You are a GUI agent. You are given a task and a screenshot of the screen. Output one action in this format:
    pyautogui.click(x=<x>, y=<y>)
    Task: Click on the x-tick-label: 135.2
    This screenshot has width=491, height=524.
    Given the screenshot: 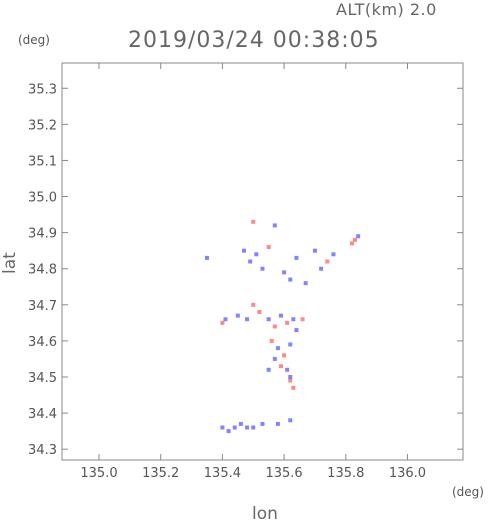 What is the action you would take?
    pyautogui.click(x=160, y=473)
    